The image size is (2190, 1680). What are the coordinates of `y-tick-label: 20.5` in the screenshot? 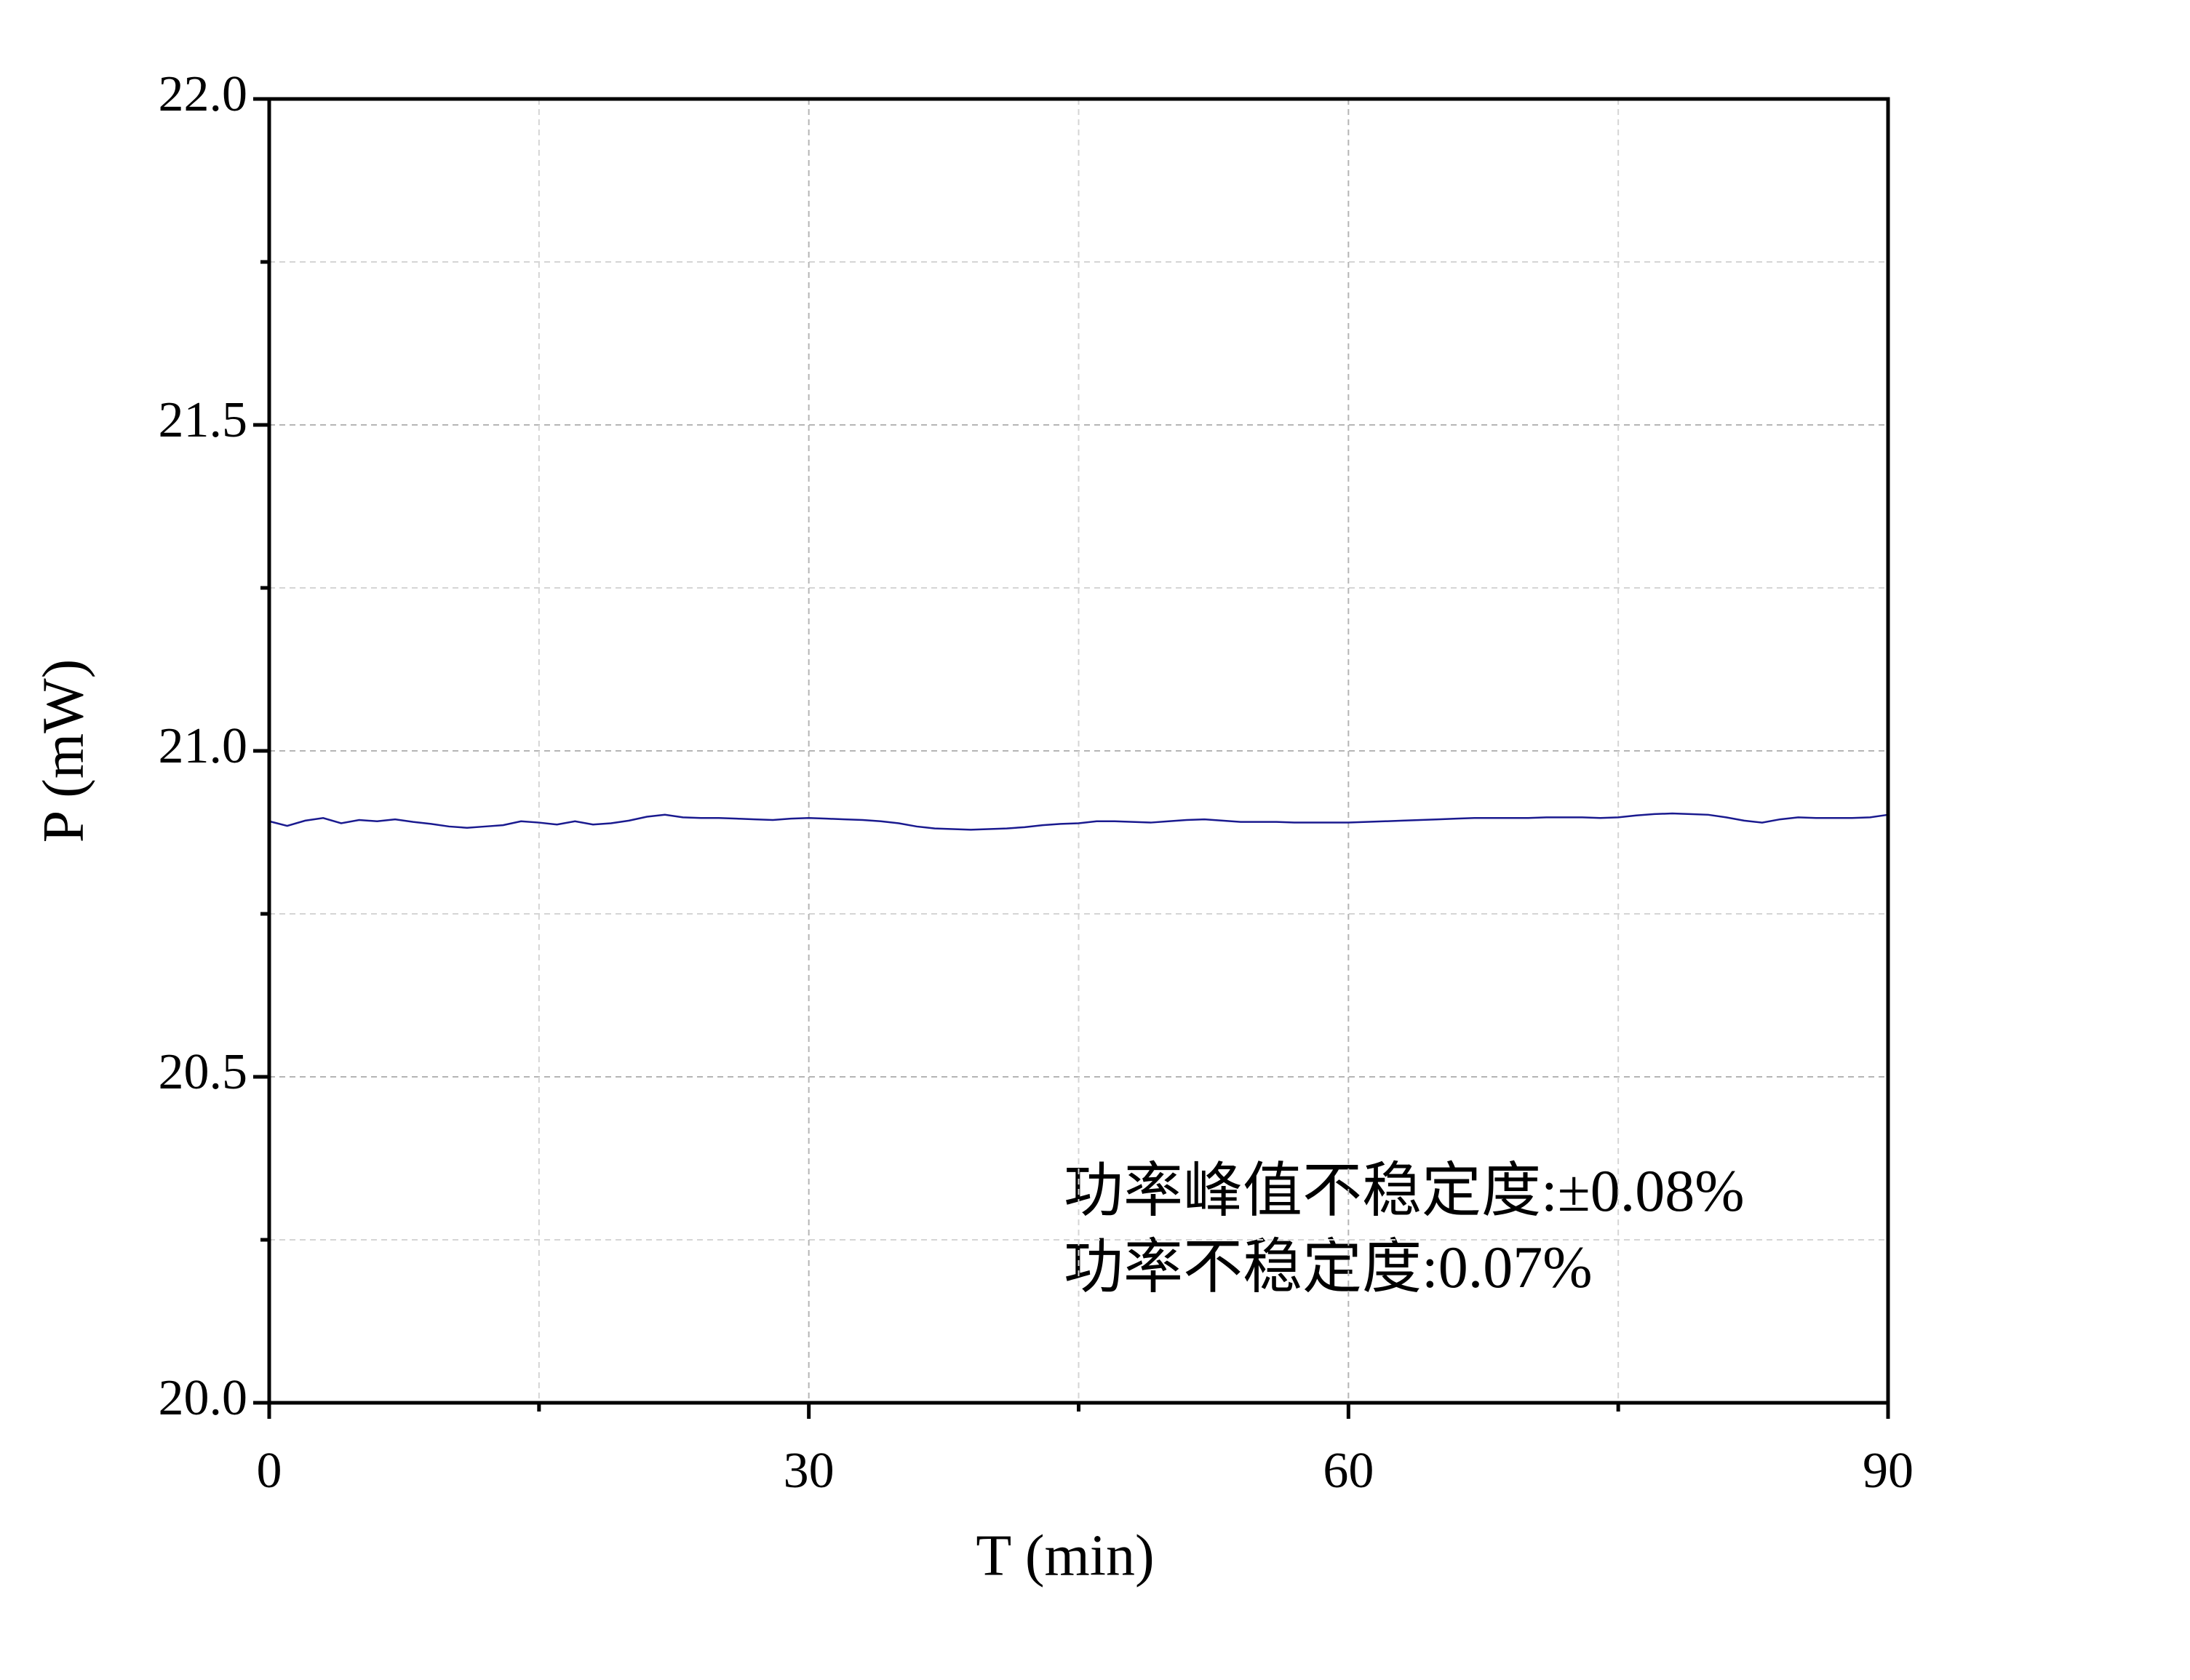 It's located at (204, 1072).